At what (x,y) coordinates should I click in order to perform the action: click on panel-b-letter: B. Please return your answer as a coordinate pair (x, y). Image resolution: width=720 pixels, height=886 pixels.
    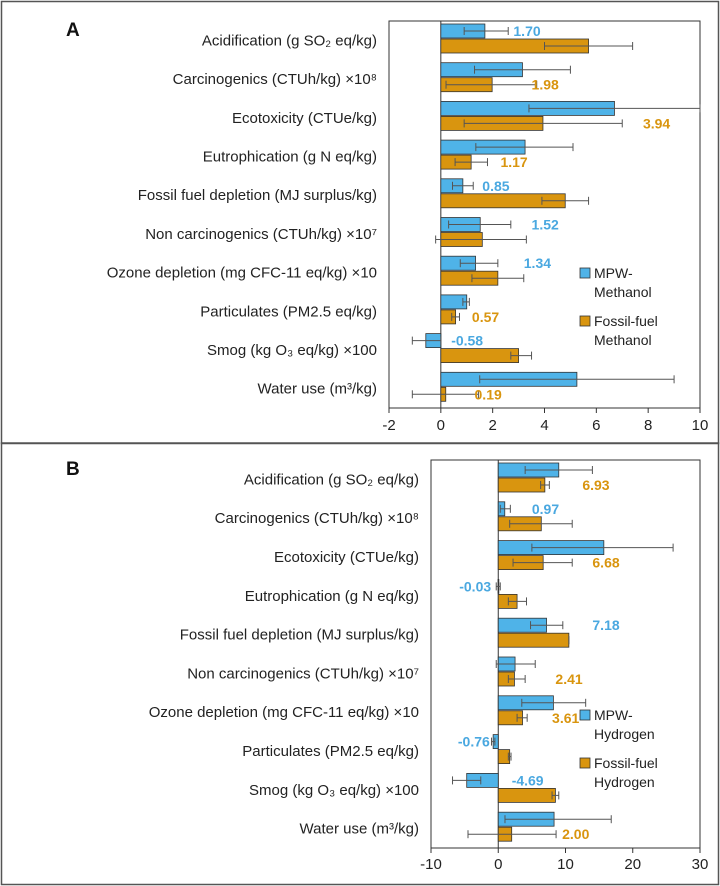
    Looking at the image, I should click on (73, 469).